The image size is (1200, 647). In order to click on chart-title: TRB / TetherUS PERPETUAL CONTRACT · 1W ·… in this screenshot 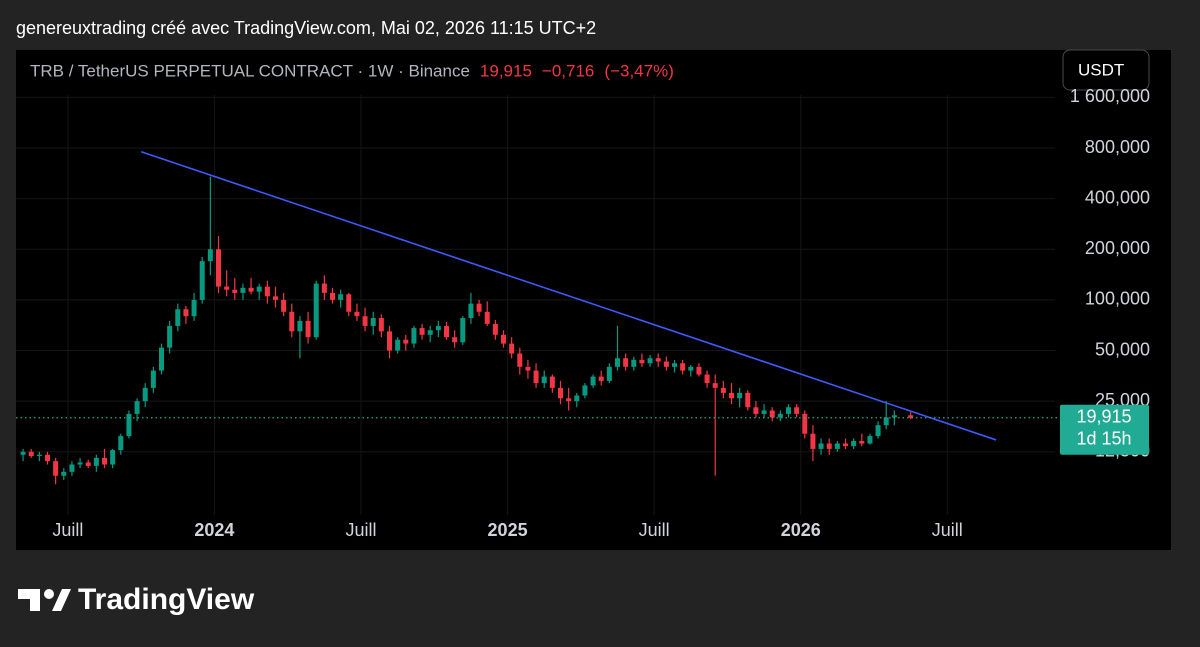, I will do `click(250, 70)`.